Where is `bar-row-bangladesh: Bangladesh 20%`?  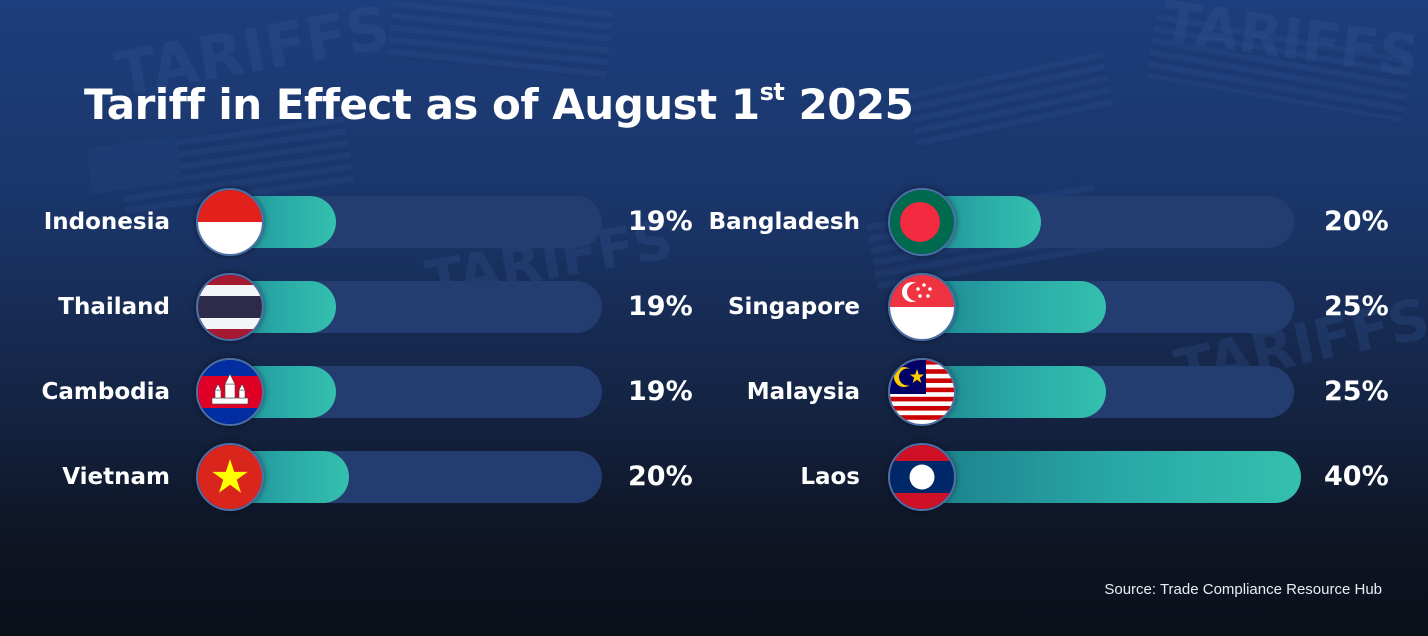 bar-row-bangladesh: Bangladesh 20% is located at coordinates (714, 222).